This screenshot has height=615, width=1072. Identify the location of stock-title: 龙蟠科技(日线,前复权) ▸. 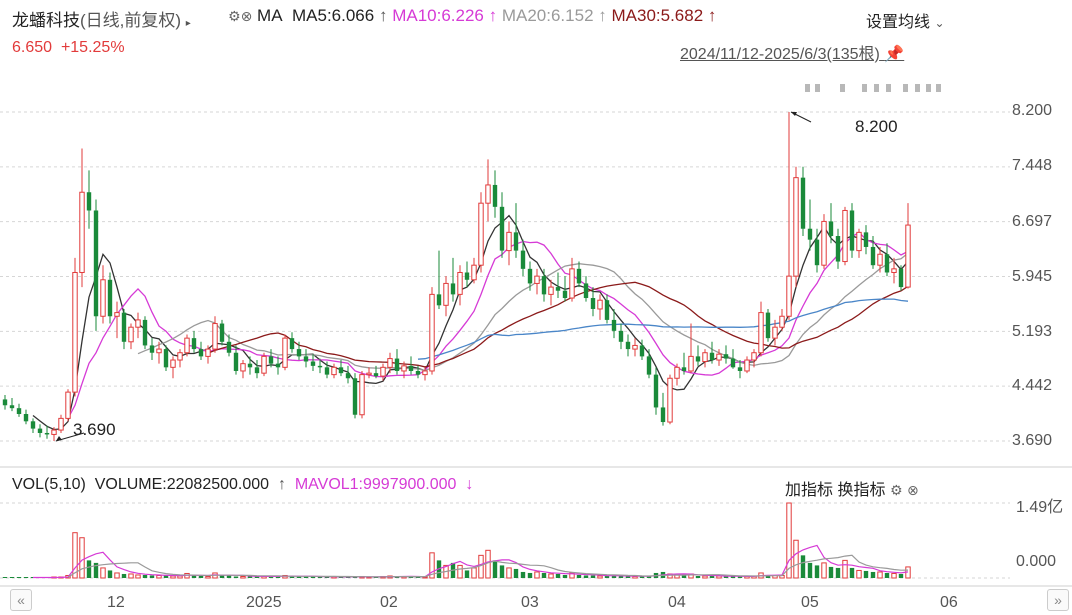
(101, 18).